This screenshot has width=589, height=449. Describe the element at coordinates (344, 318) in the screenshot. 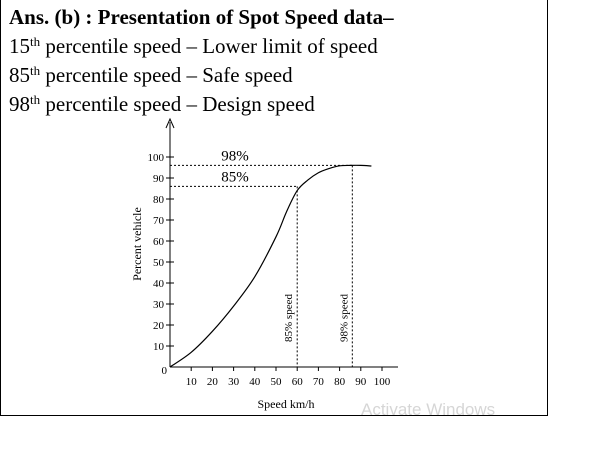

I see `speed-guide-label: 98% speed` at that location.